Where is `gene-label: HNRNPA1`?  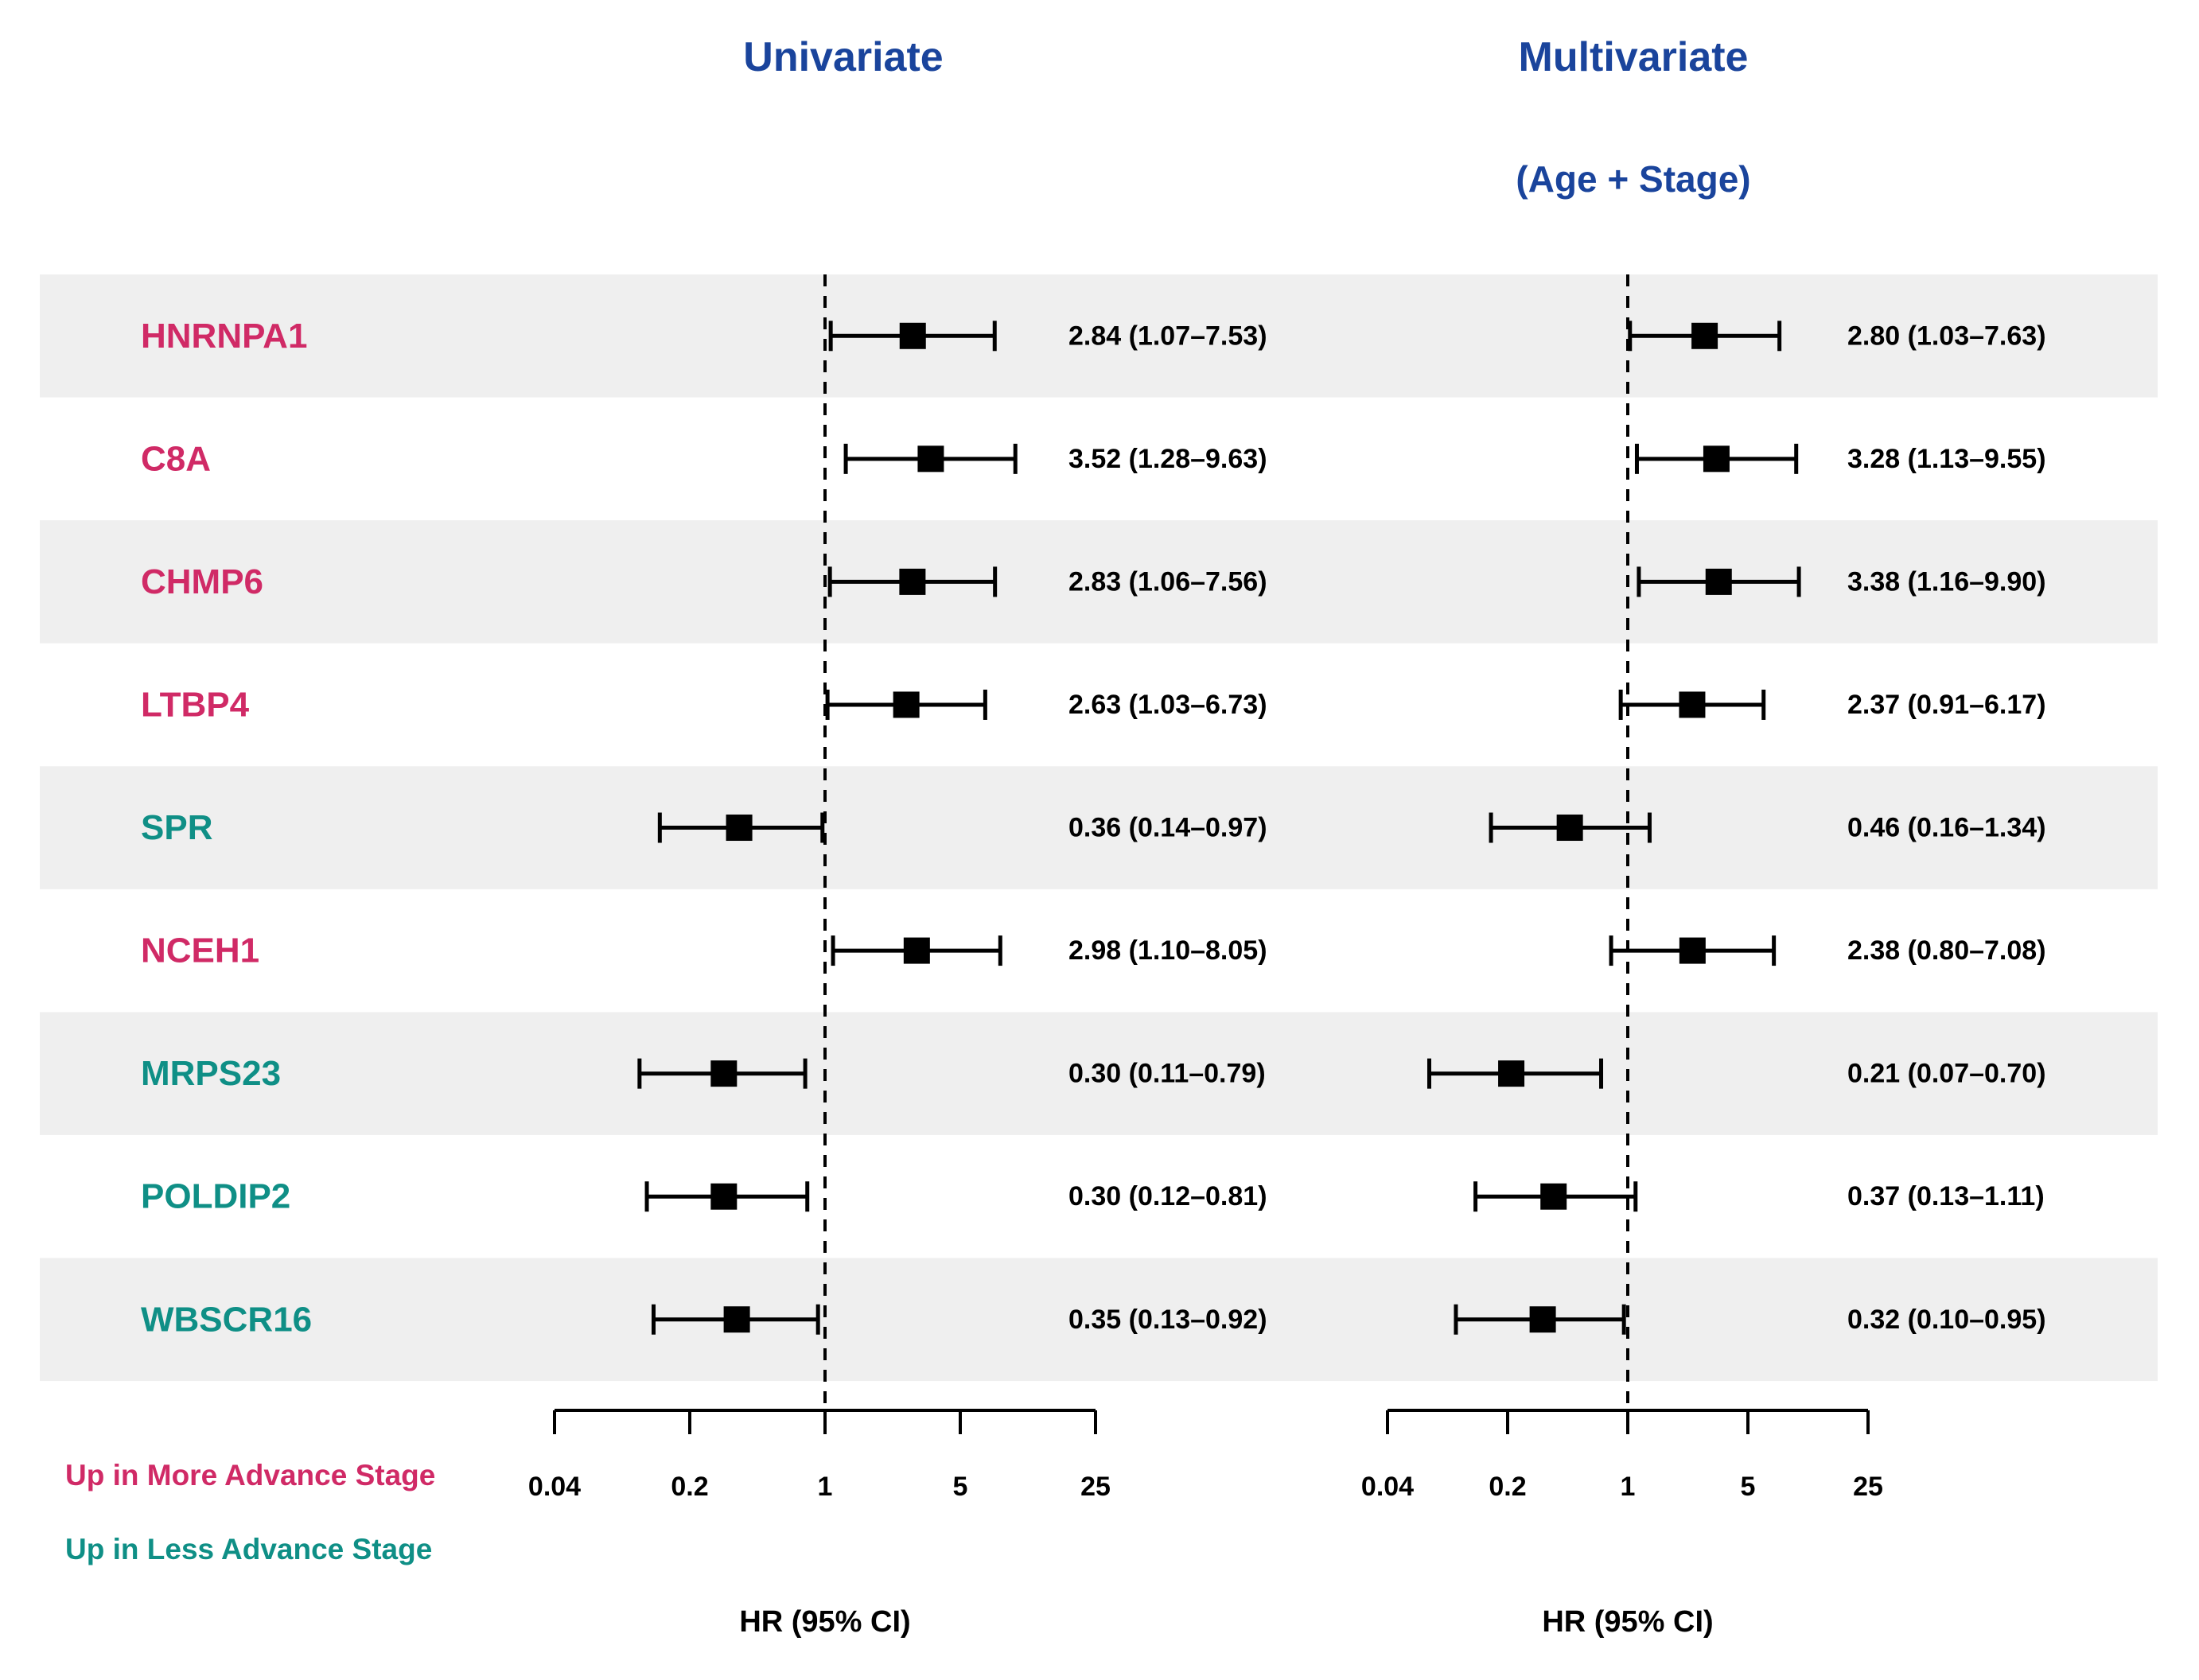
gene-label: HNRNPA1 is located at coordinates (224, 336).